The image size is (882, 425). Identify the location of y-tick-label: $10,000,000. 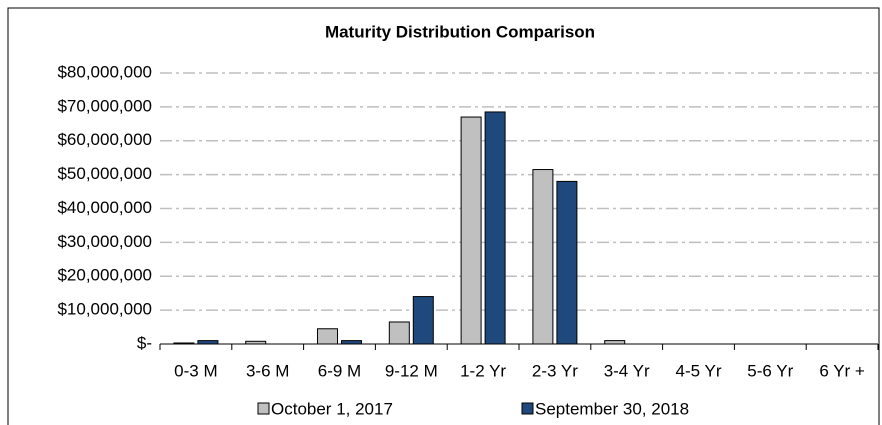
(104, 309).